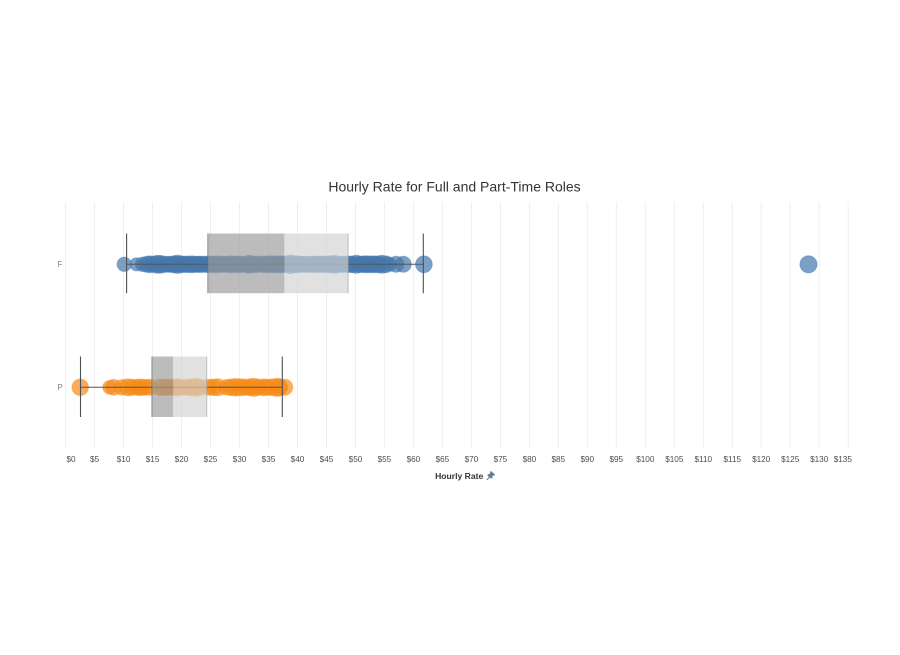 The height and width of the screenshot is (655, 900). I want to click on svg-text: $15, so click(153, 459).